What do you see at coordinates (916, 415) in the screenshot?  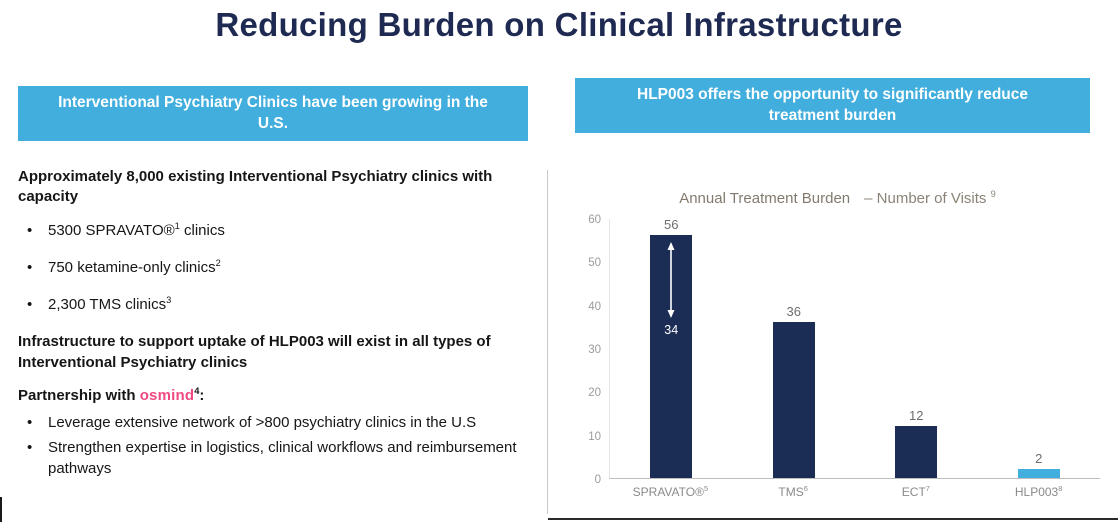 I see `bar-value-label: 12` at bounding box center [916, 415].